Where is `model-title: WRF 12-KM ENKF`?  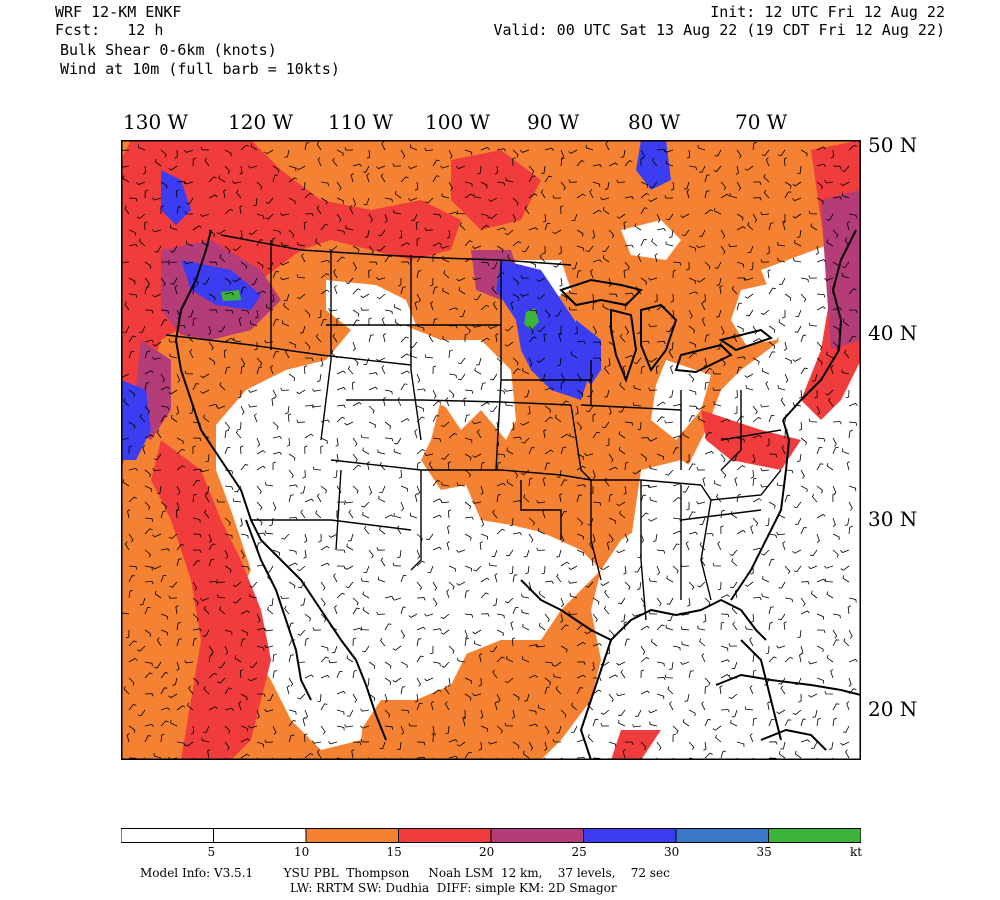
model-title: WRF 12-KM ENKF is located at coordinates (118, 12).